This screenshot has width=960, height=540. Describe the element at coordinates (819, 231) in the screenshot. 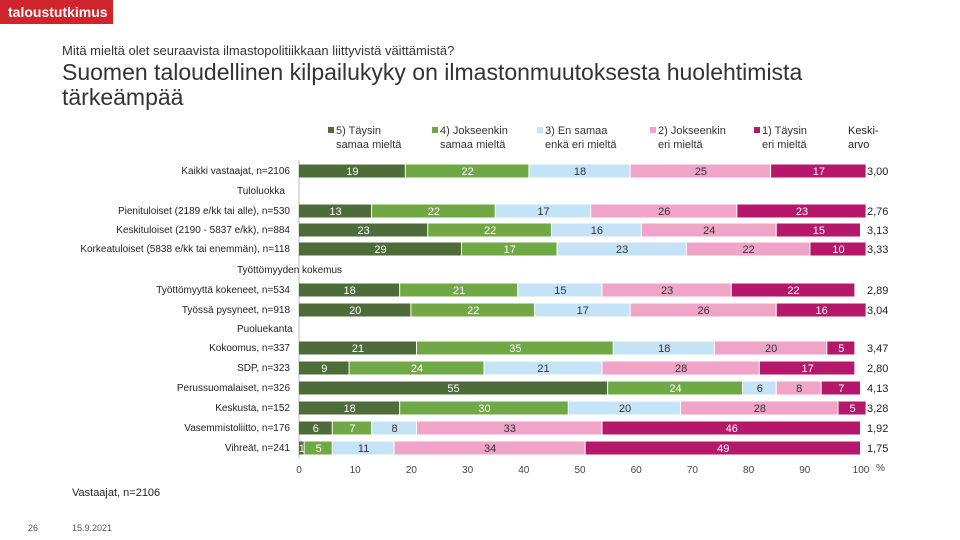

I see `data-label: 15` at that location.